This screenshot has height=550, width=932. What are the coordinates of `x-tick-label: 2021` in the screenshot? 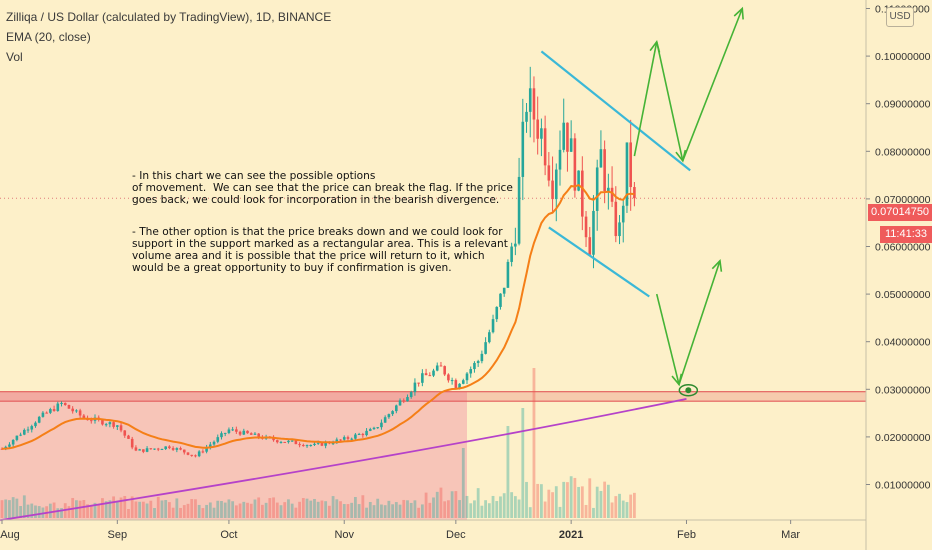 It's located at (571, 535).